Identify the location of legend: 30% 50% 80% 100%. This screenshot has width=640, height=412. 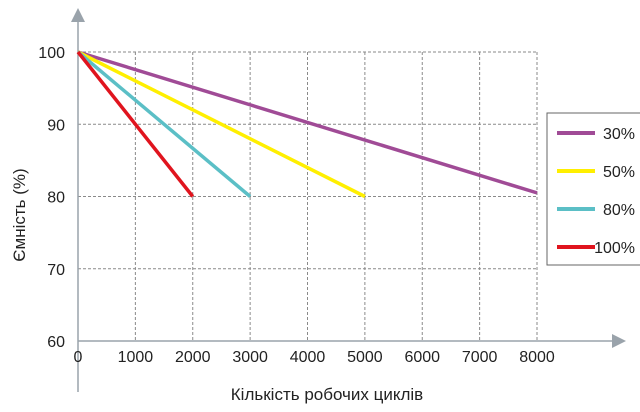
(593, 189).